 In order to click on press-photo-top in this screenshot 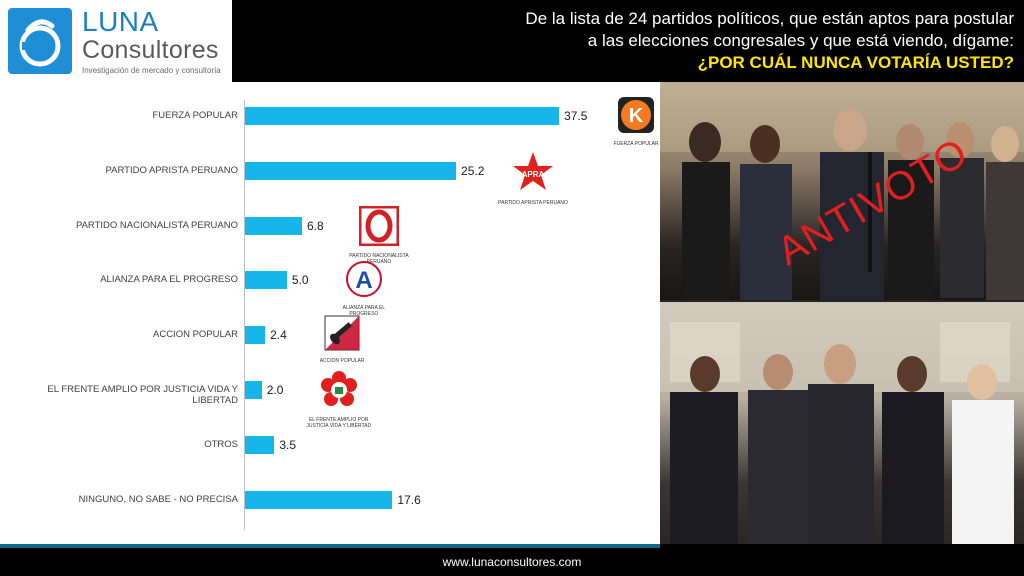, I will do `click(842, 191)`.